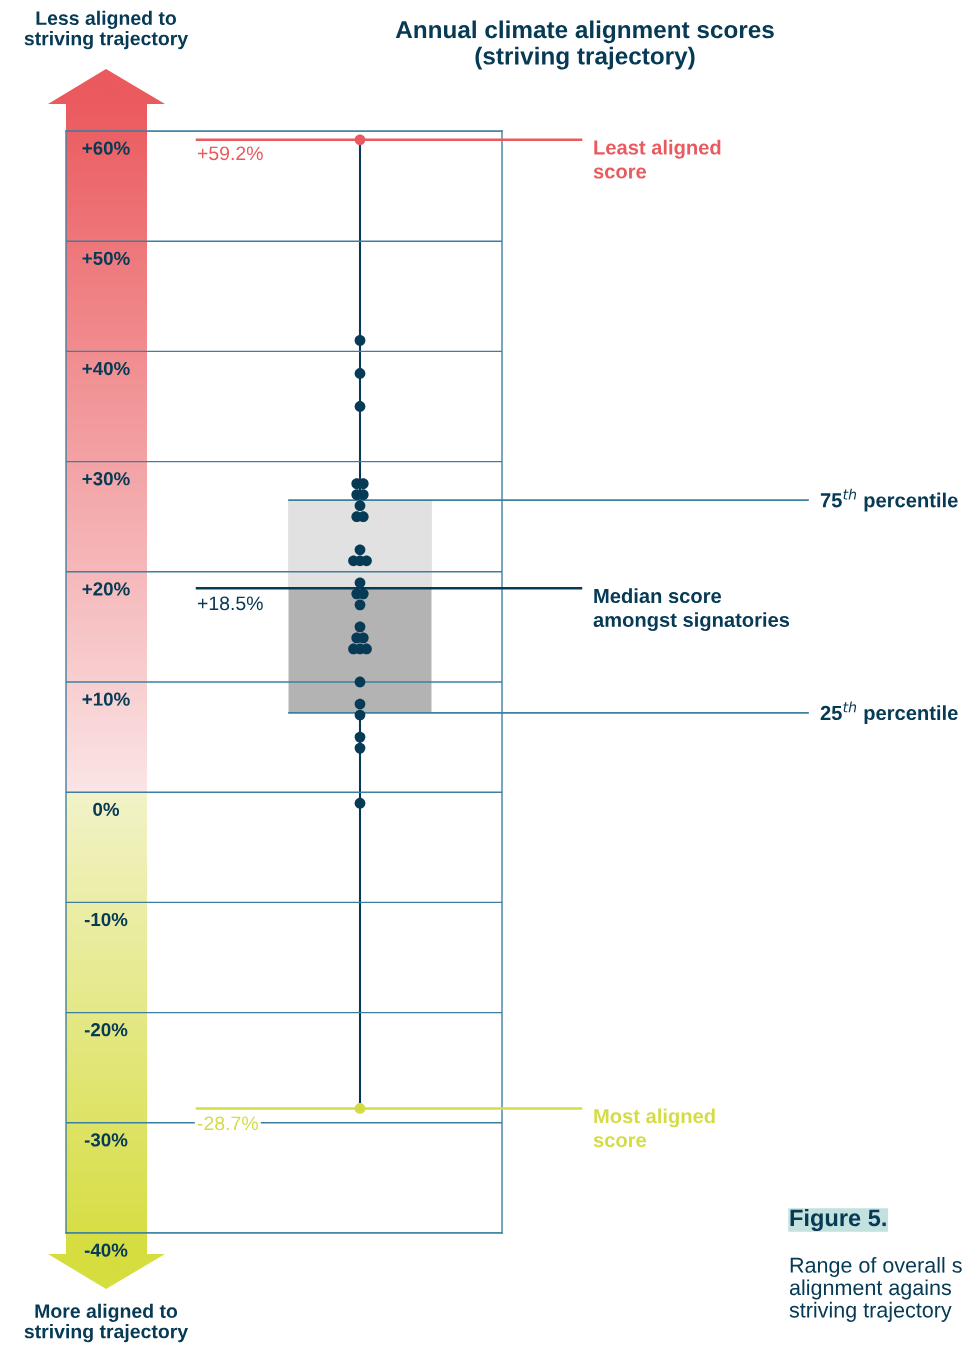  I want to click on y-tick-label: -10%, so click(106, 919).